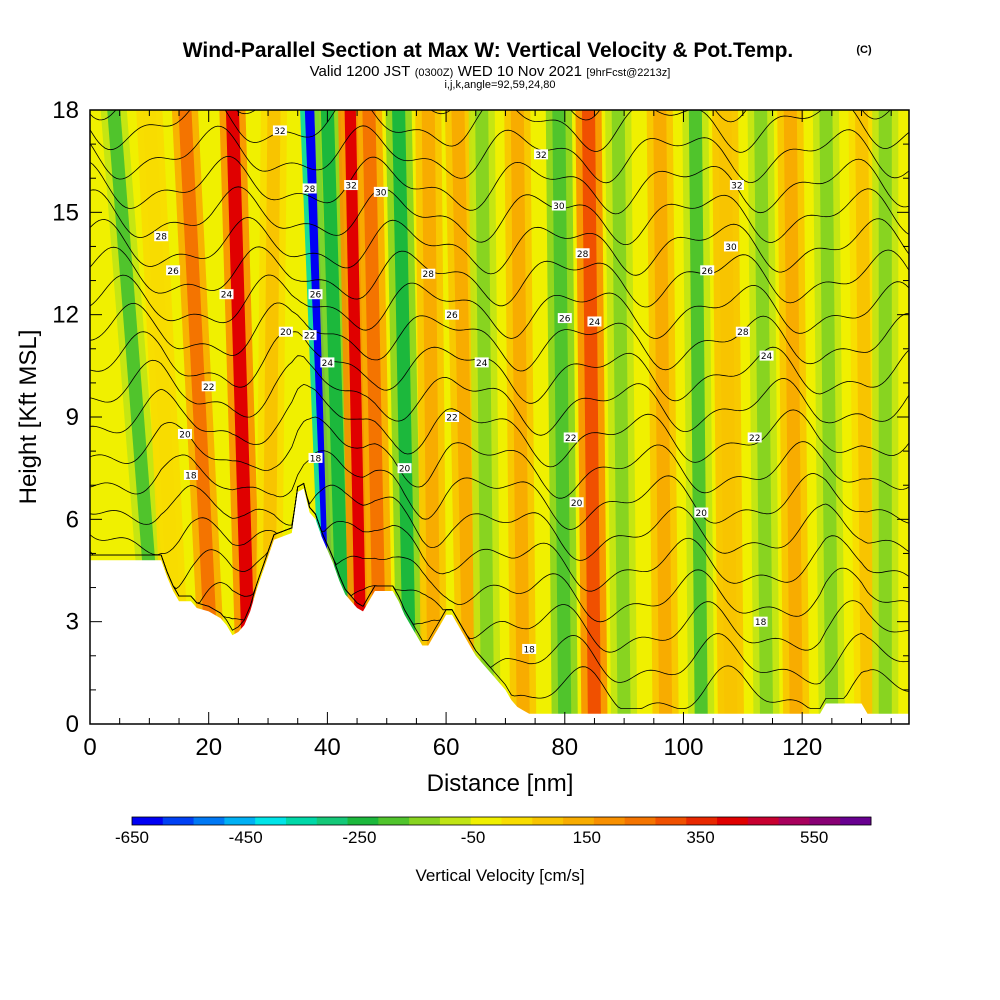  Describe the element at coordinates (72, 417) in the screenshot. I see `y-tick-label: 9` at that location.